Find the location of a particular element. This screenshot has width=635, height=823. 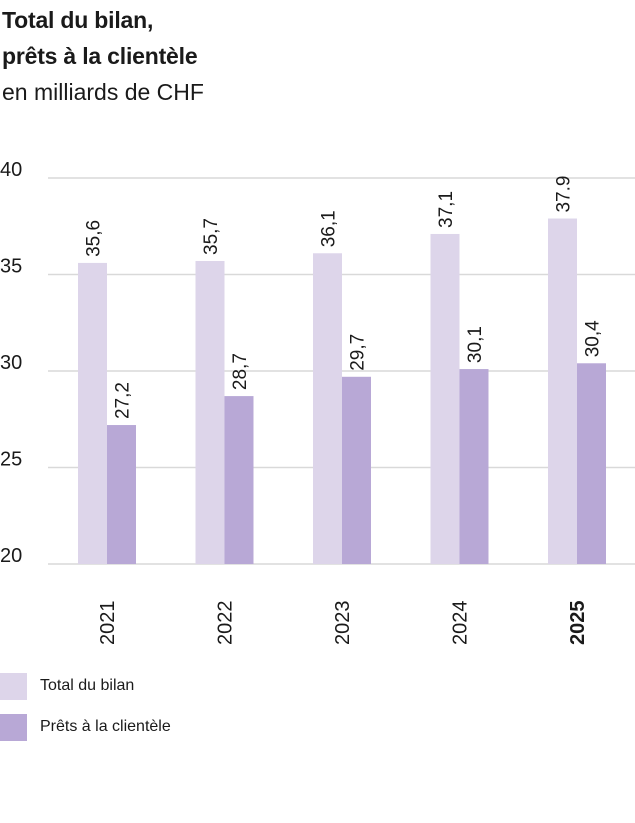

legend-swatch-prets is located at coordinates (13, 727).